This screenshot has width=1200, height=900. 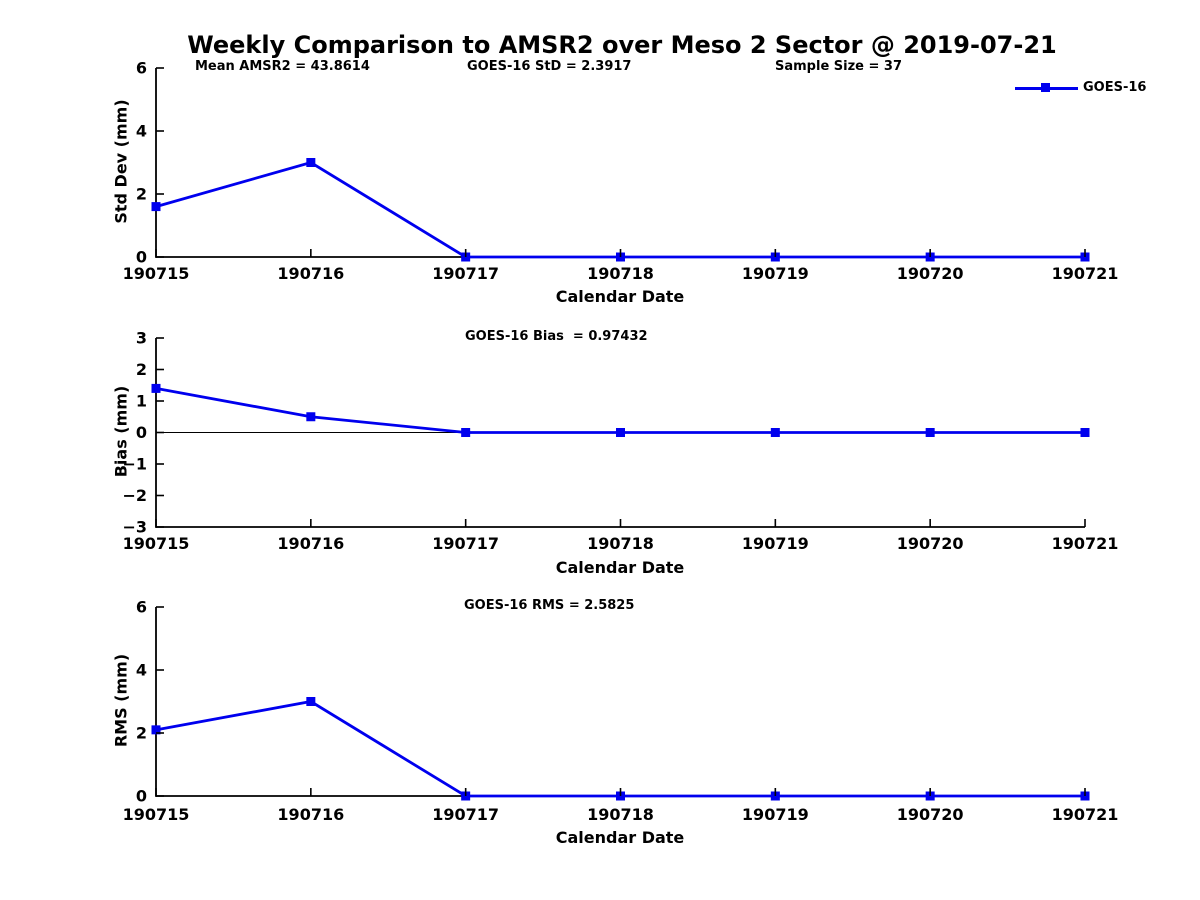 I want to click on y-tick-label: 3, so click(x=141, y=338).